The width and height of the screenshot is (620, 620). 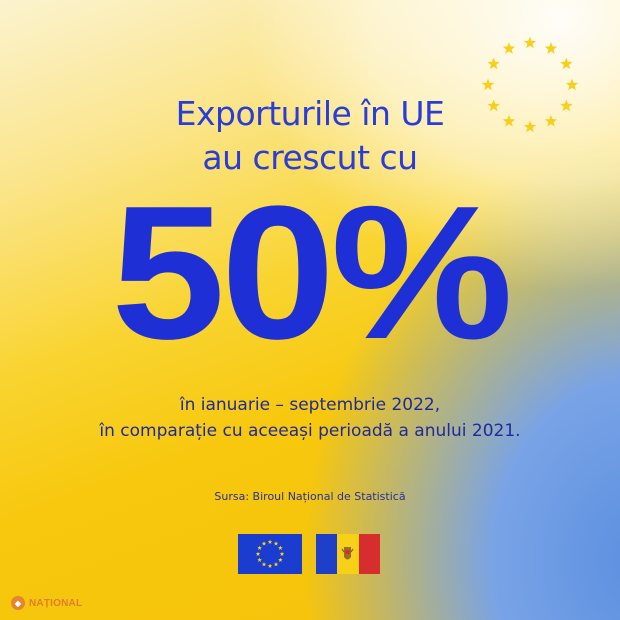 I want to click on headline-line-1: Exporturile în UE, so click(x=310, y=113).